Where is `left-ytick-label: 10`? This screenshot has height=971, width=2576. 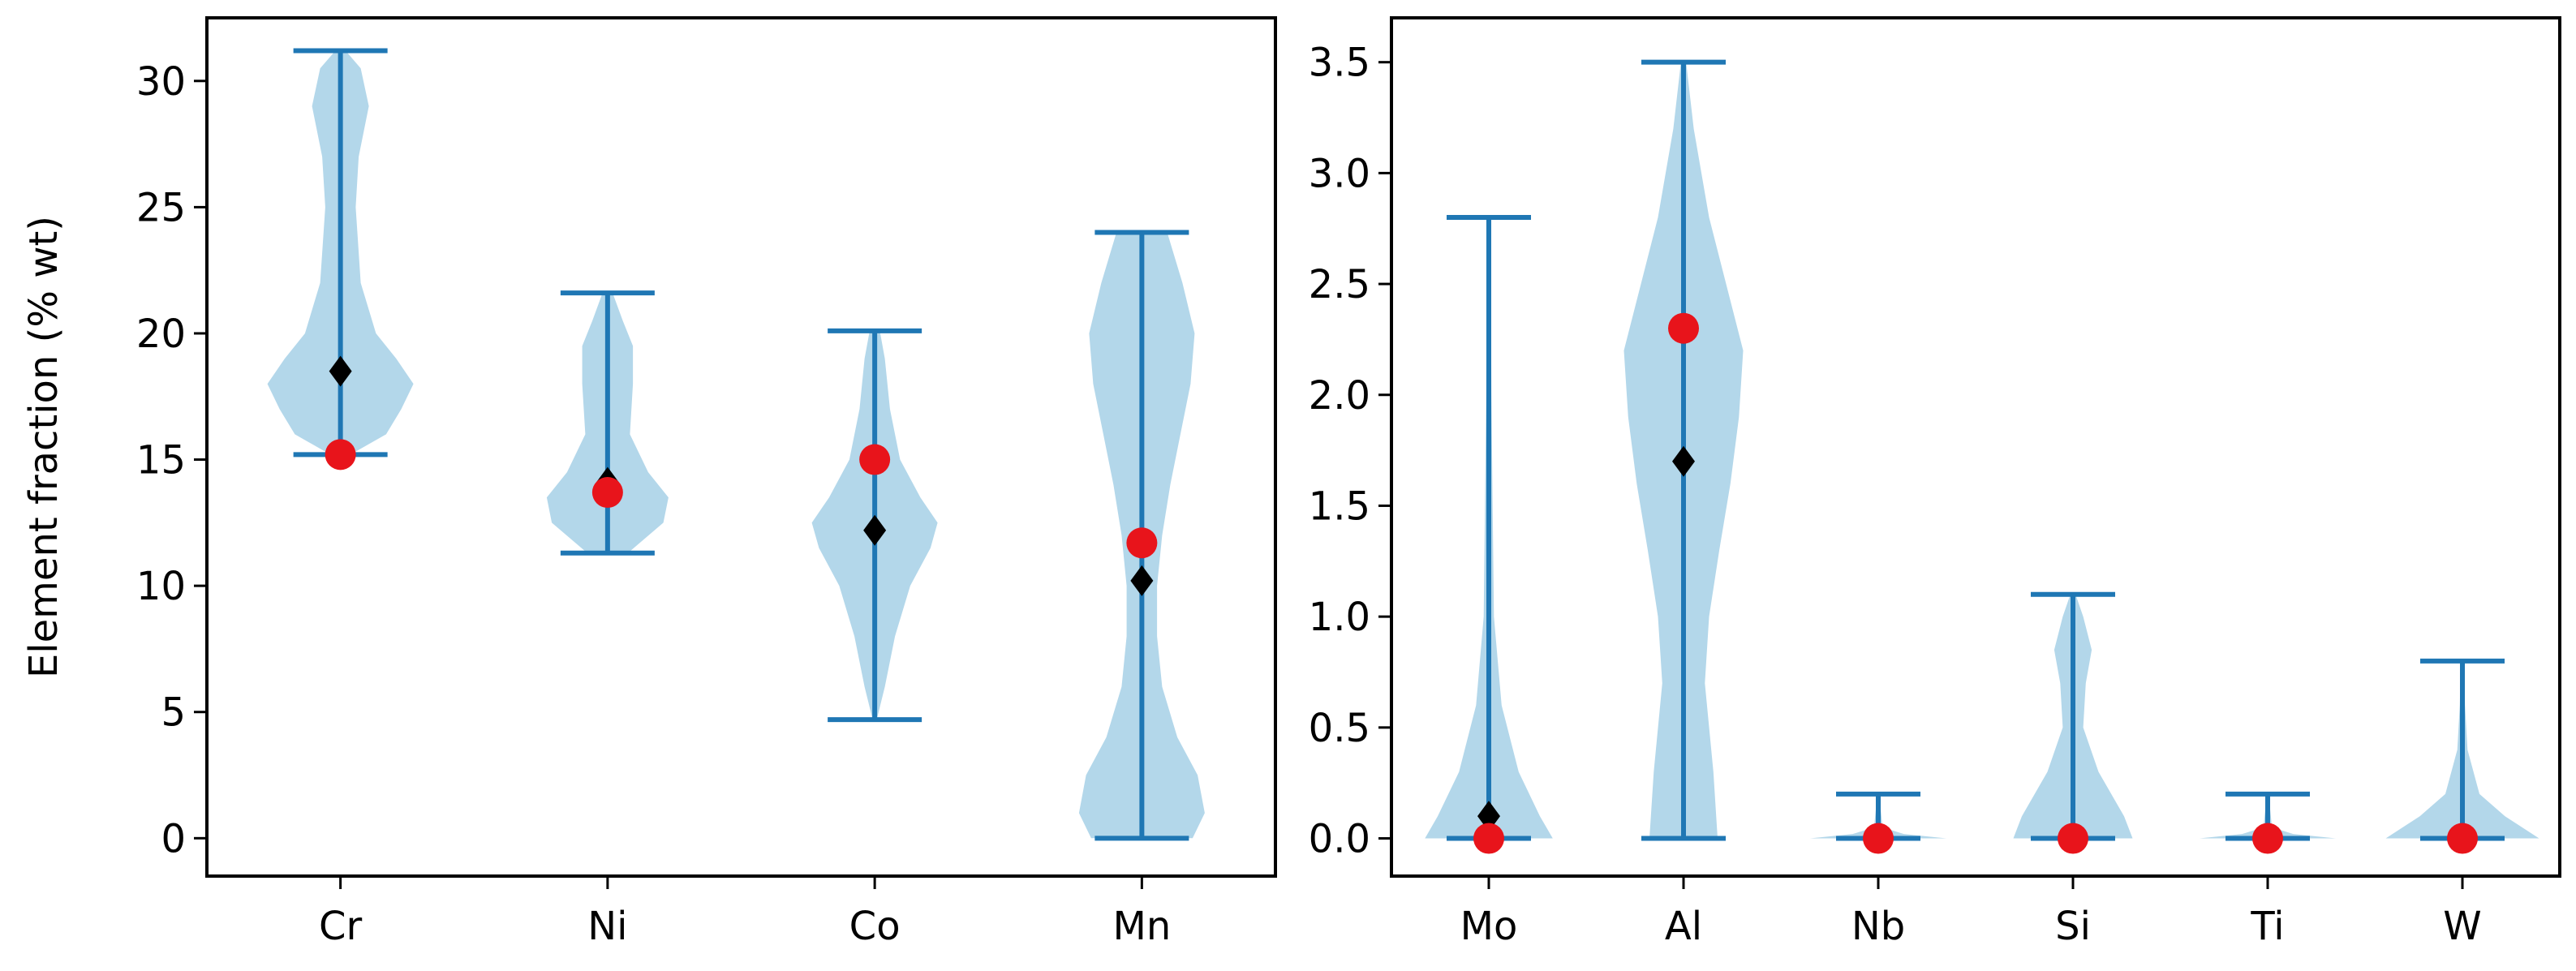 left-ytick-label: 10 is located at coordinates (161, 586).